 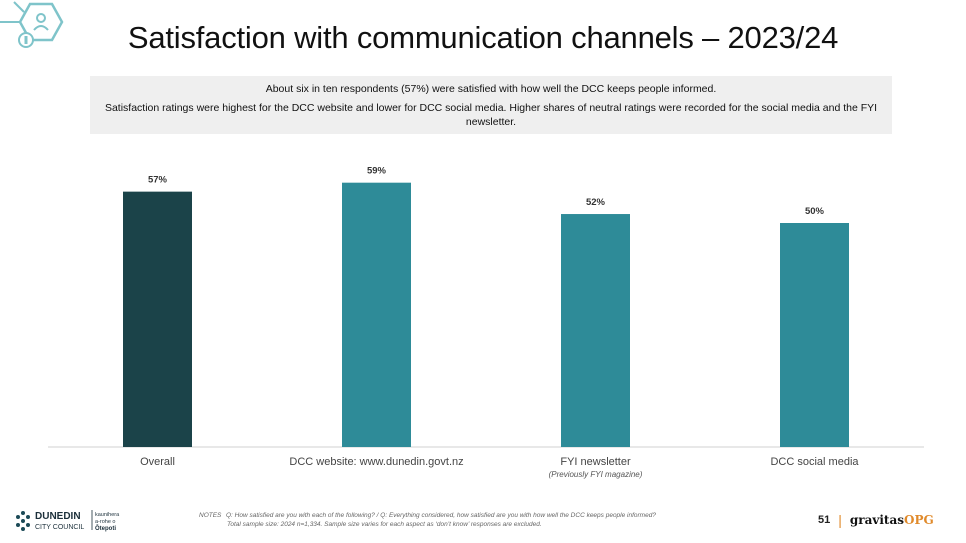 I want to click on brand-main: gravitas, so click(x=876, y=520).